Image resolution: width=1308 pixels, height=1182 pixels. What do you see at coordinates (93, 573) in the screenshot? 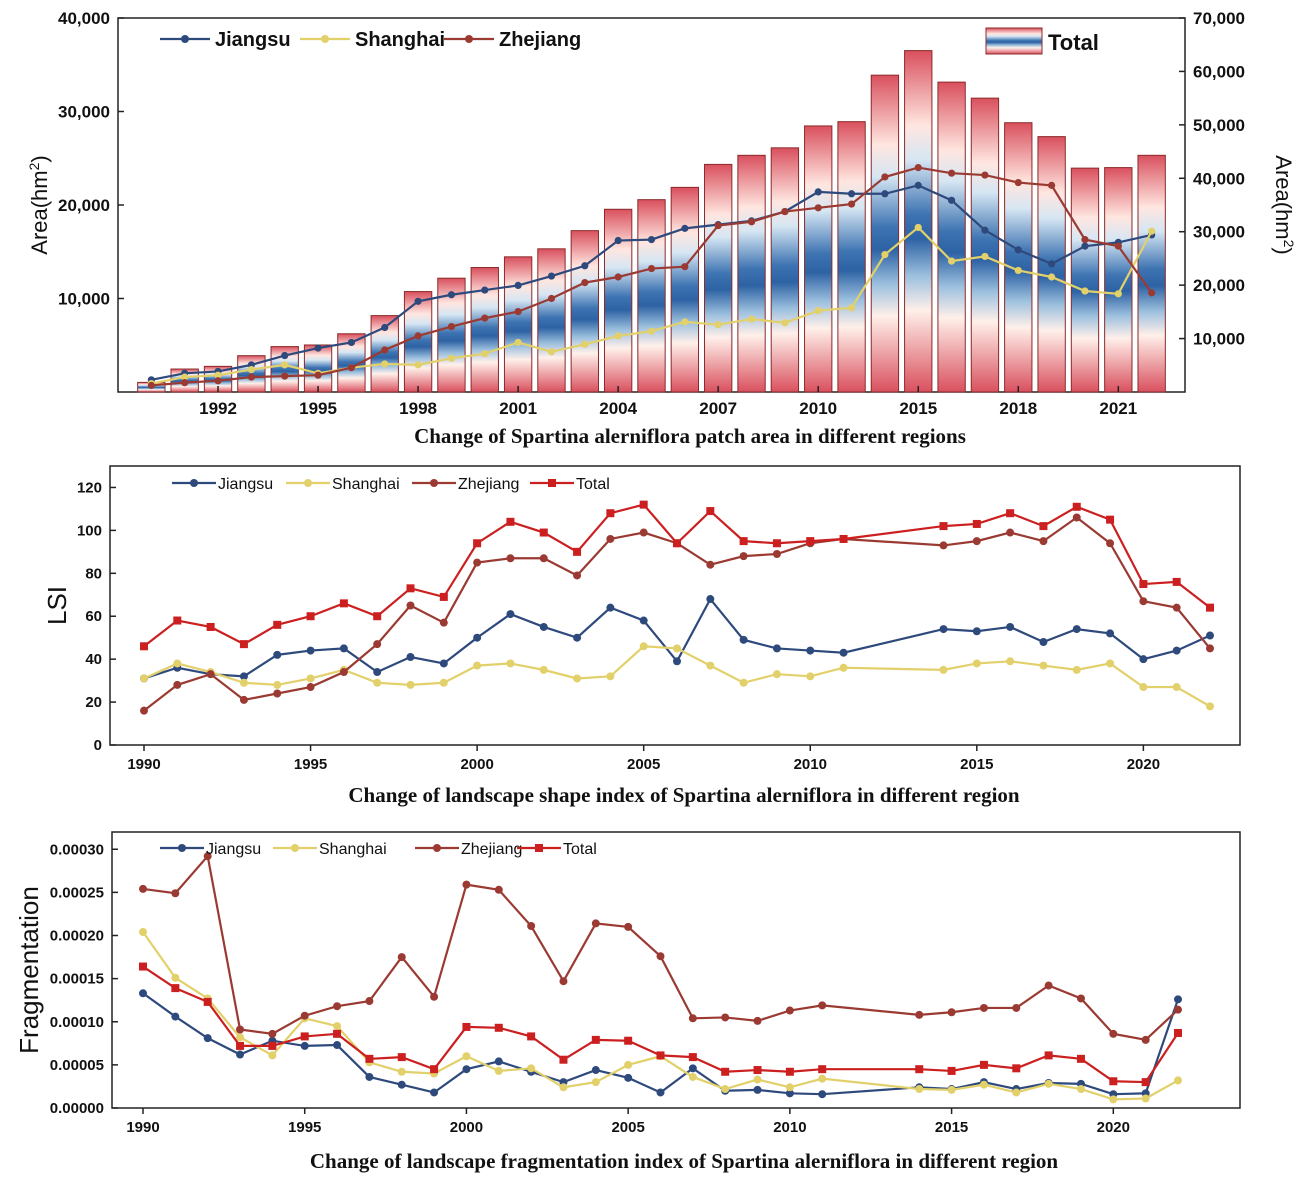
I see `y-tick-label: 80` at bounding box center [93, 573].